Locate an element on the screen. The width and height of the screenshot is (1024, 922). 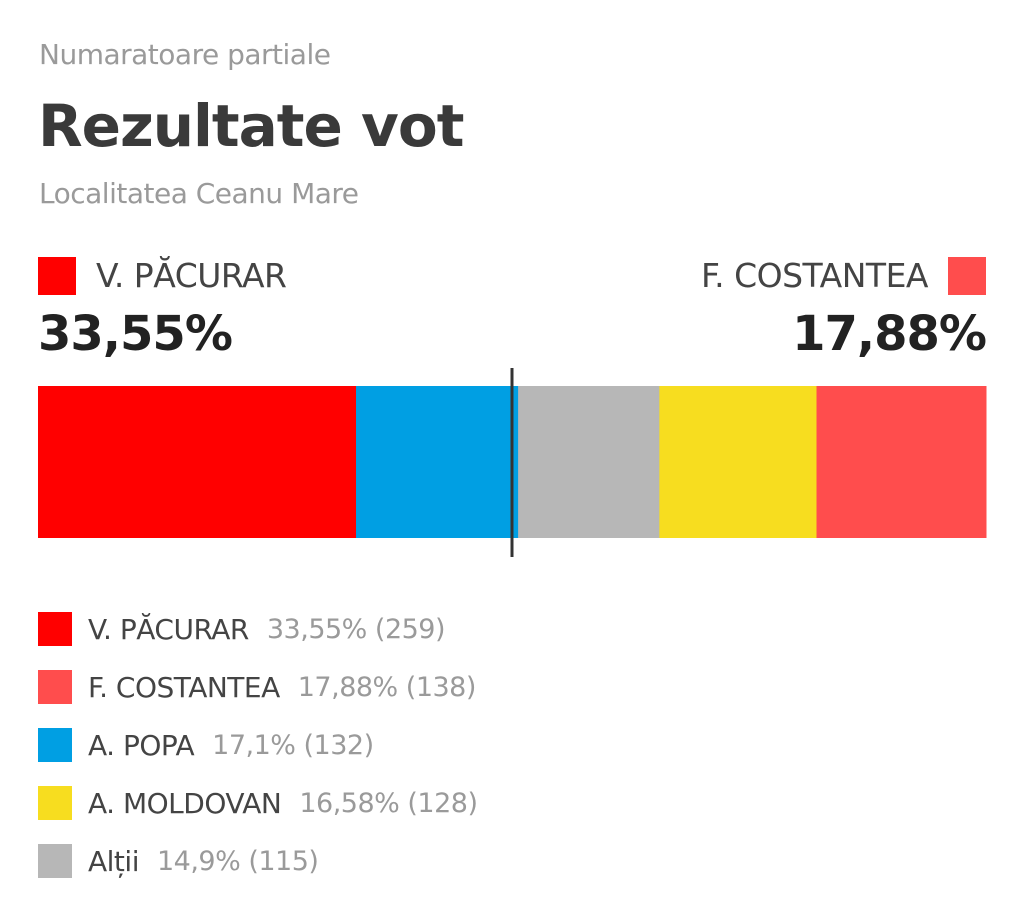
legend-item: A. MOLDOVAN 16,58% (128) is located at coordinates (258, 803).